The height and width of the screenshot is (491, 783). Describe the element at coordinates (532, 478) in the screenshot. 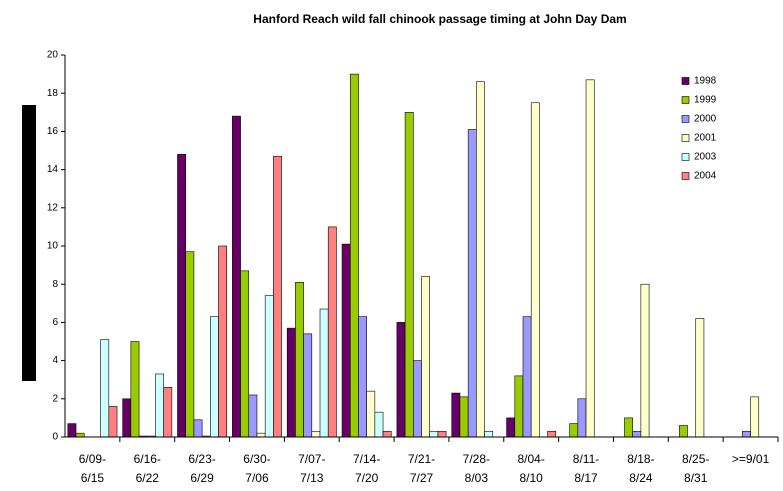

I see `x-tick-label: 8/10` at that location.